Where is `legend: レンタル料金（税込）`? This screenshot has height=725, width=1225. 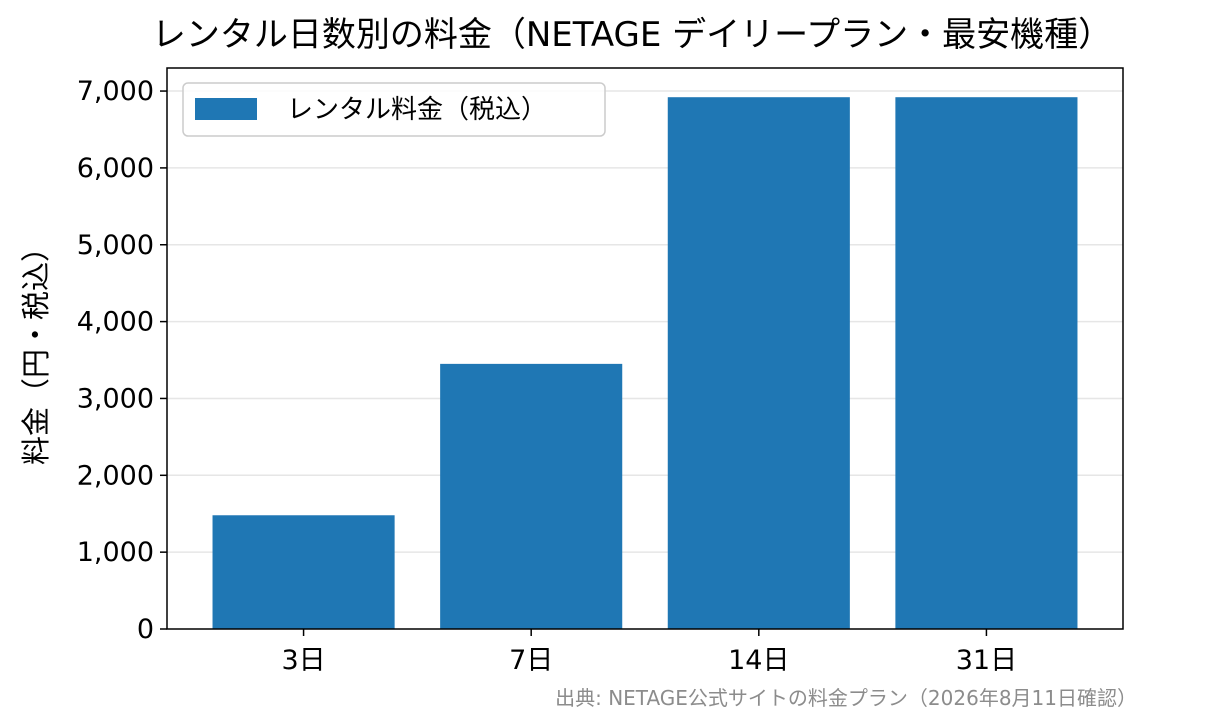 legend: レンタル料金（税込） is located at coordinates (394, 109).